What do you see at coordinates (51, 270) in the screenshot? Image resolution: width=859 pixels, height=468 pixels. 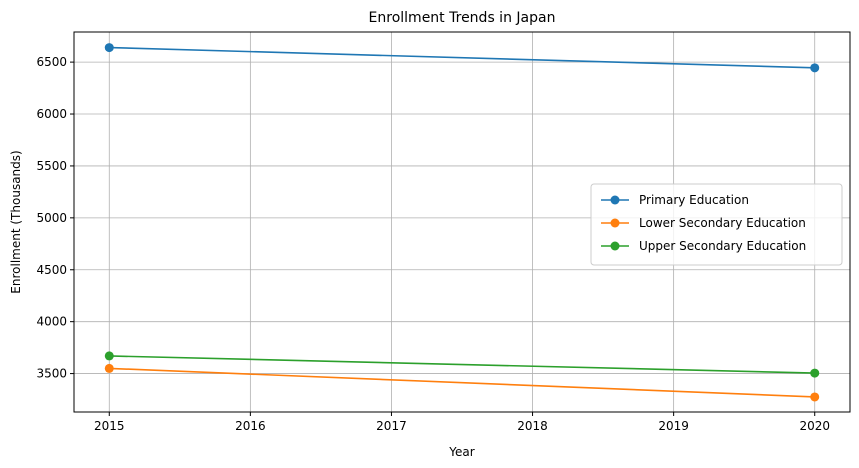 I see `y-tick-label: 4500` at bounding box center [51, 270].